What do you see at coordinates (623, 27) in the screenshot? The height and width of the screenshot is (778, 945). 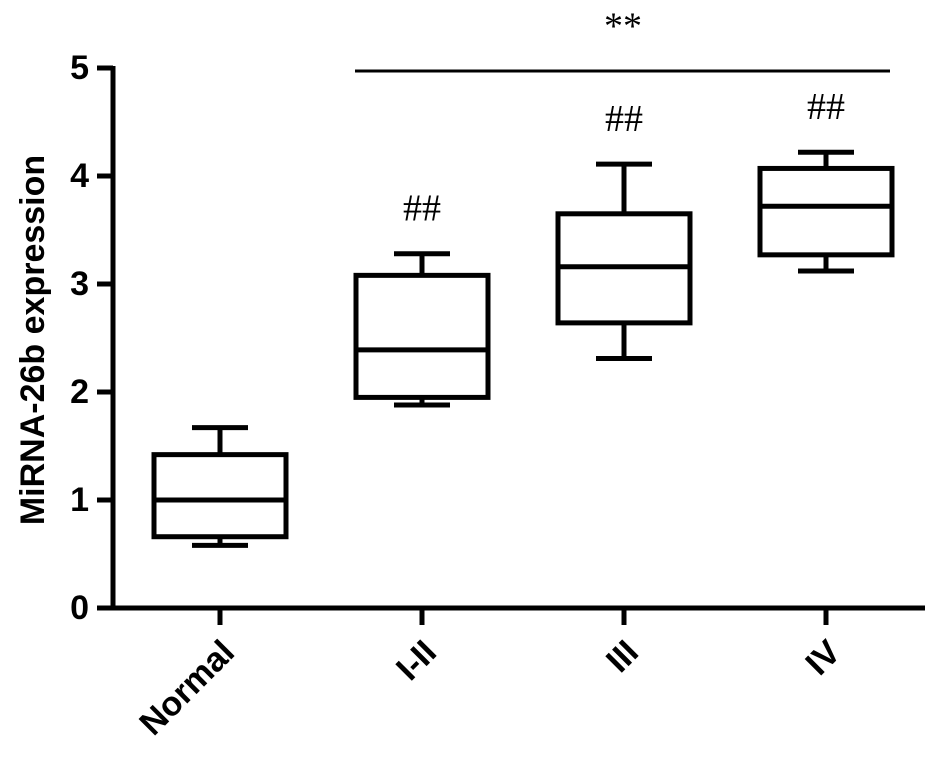 I see `significance-label: **` at bounding box center [623, 27].